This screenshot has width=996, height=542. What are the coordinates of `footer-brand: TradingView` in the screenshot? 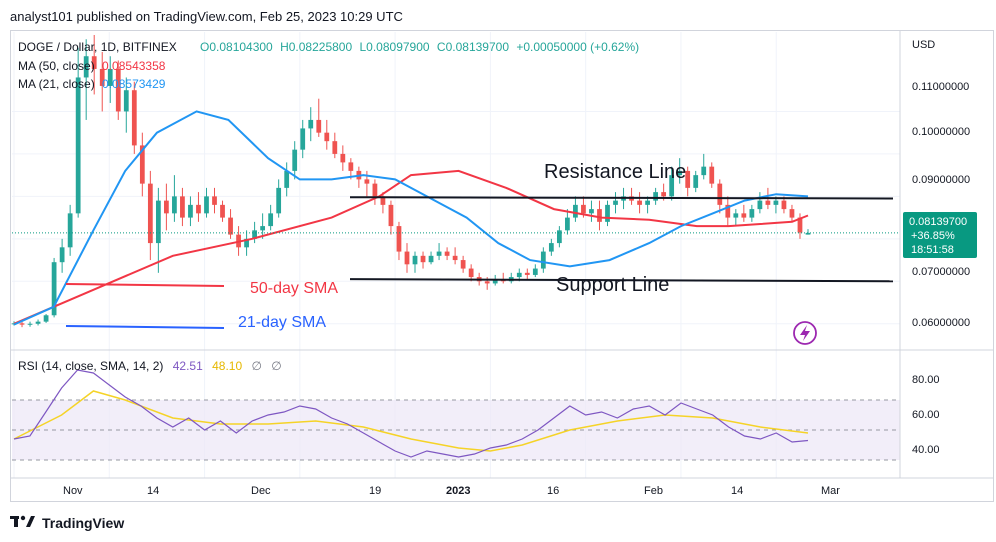 It's located at (67, 522).